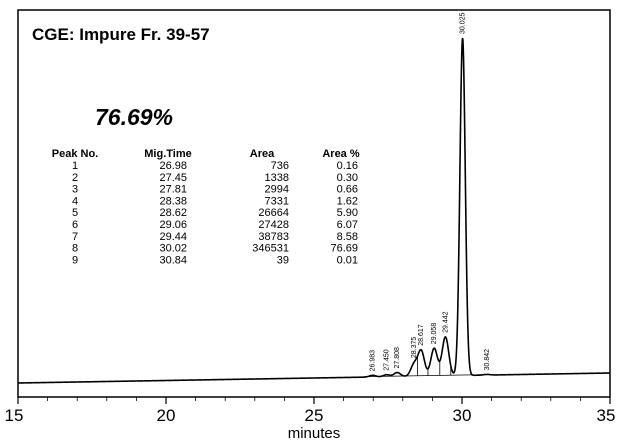 This screenshot has width=624, height=441. What do you see at coordinates (347, 201) in the screenshot?
I see `table-cell: 1.62` at bounding box center [347, 201].